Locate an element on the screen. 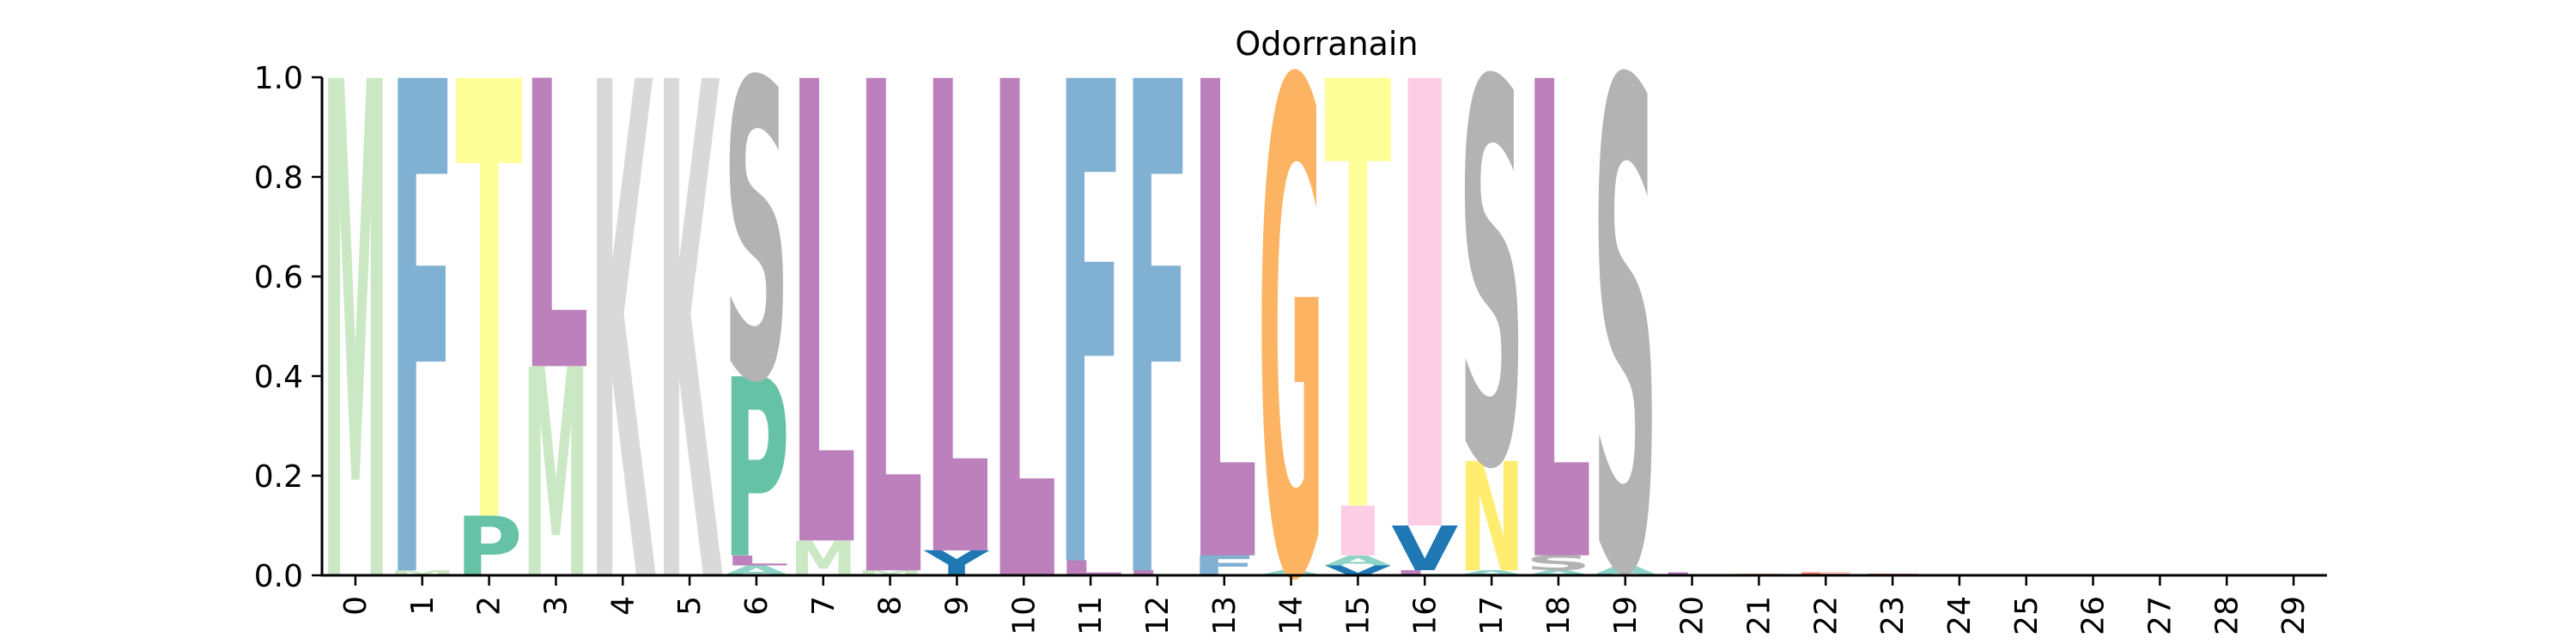 The image size is (2576, 644). x-tick-label: 17 is located at coordinates (1492, 616).